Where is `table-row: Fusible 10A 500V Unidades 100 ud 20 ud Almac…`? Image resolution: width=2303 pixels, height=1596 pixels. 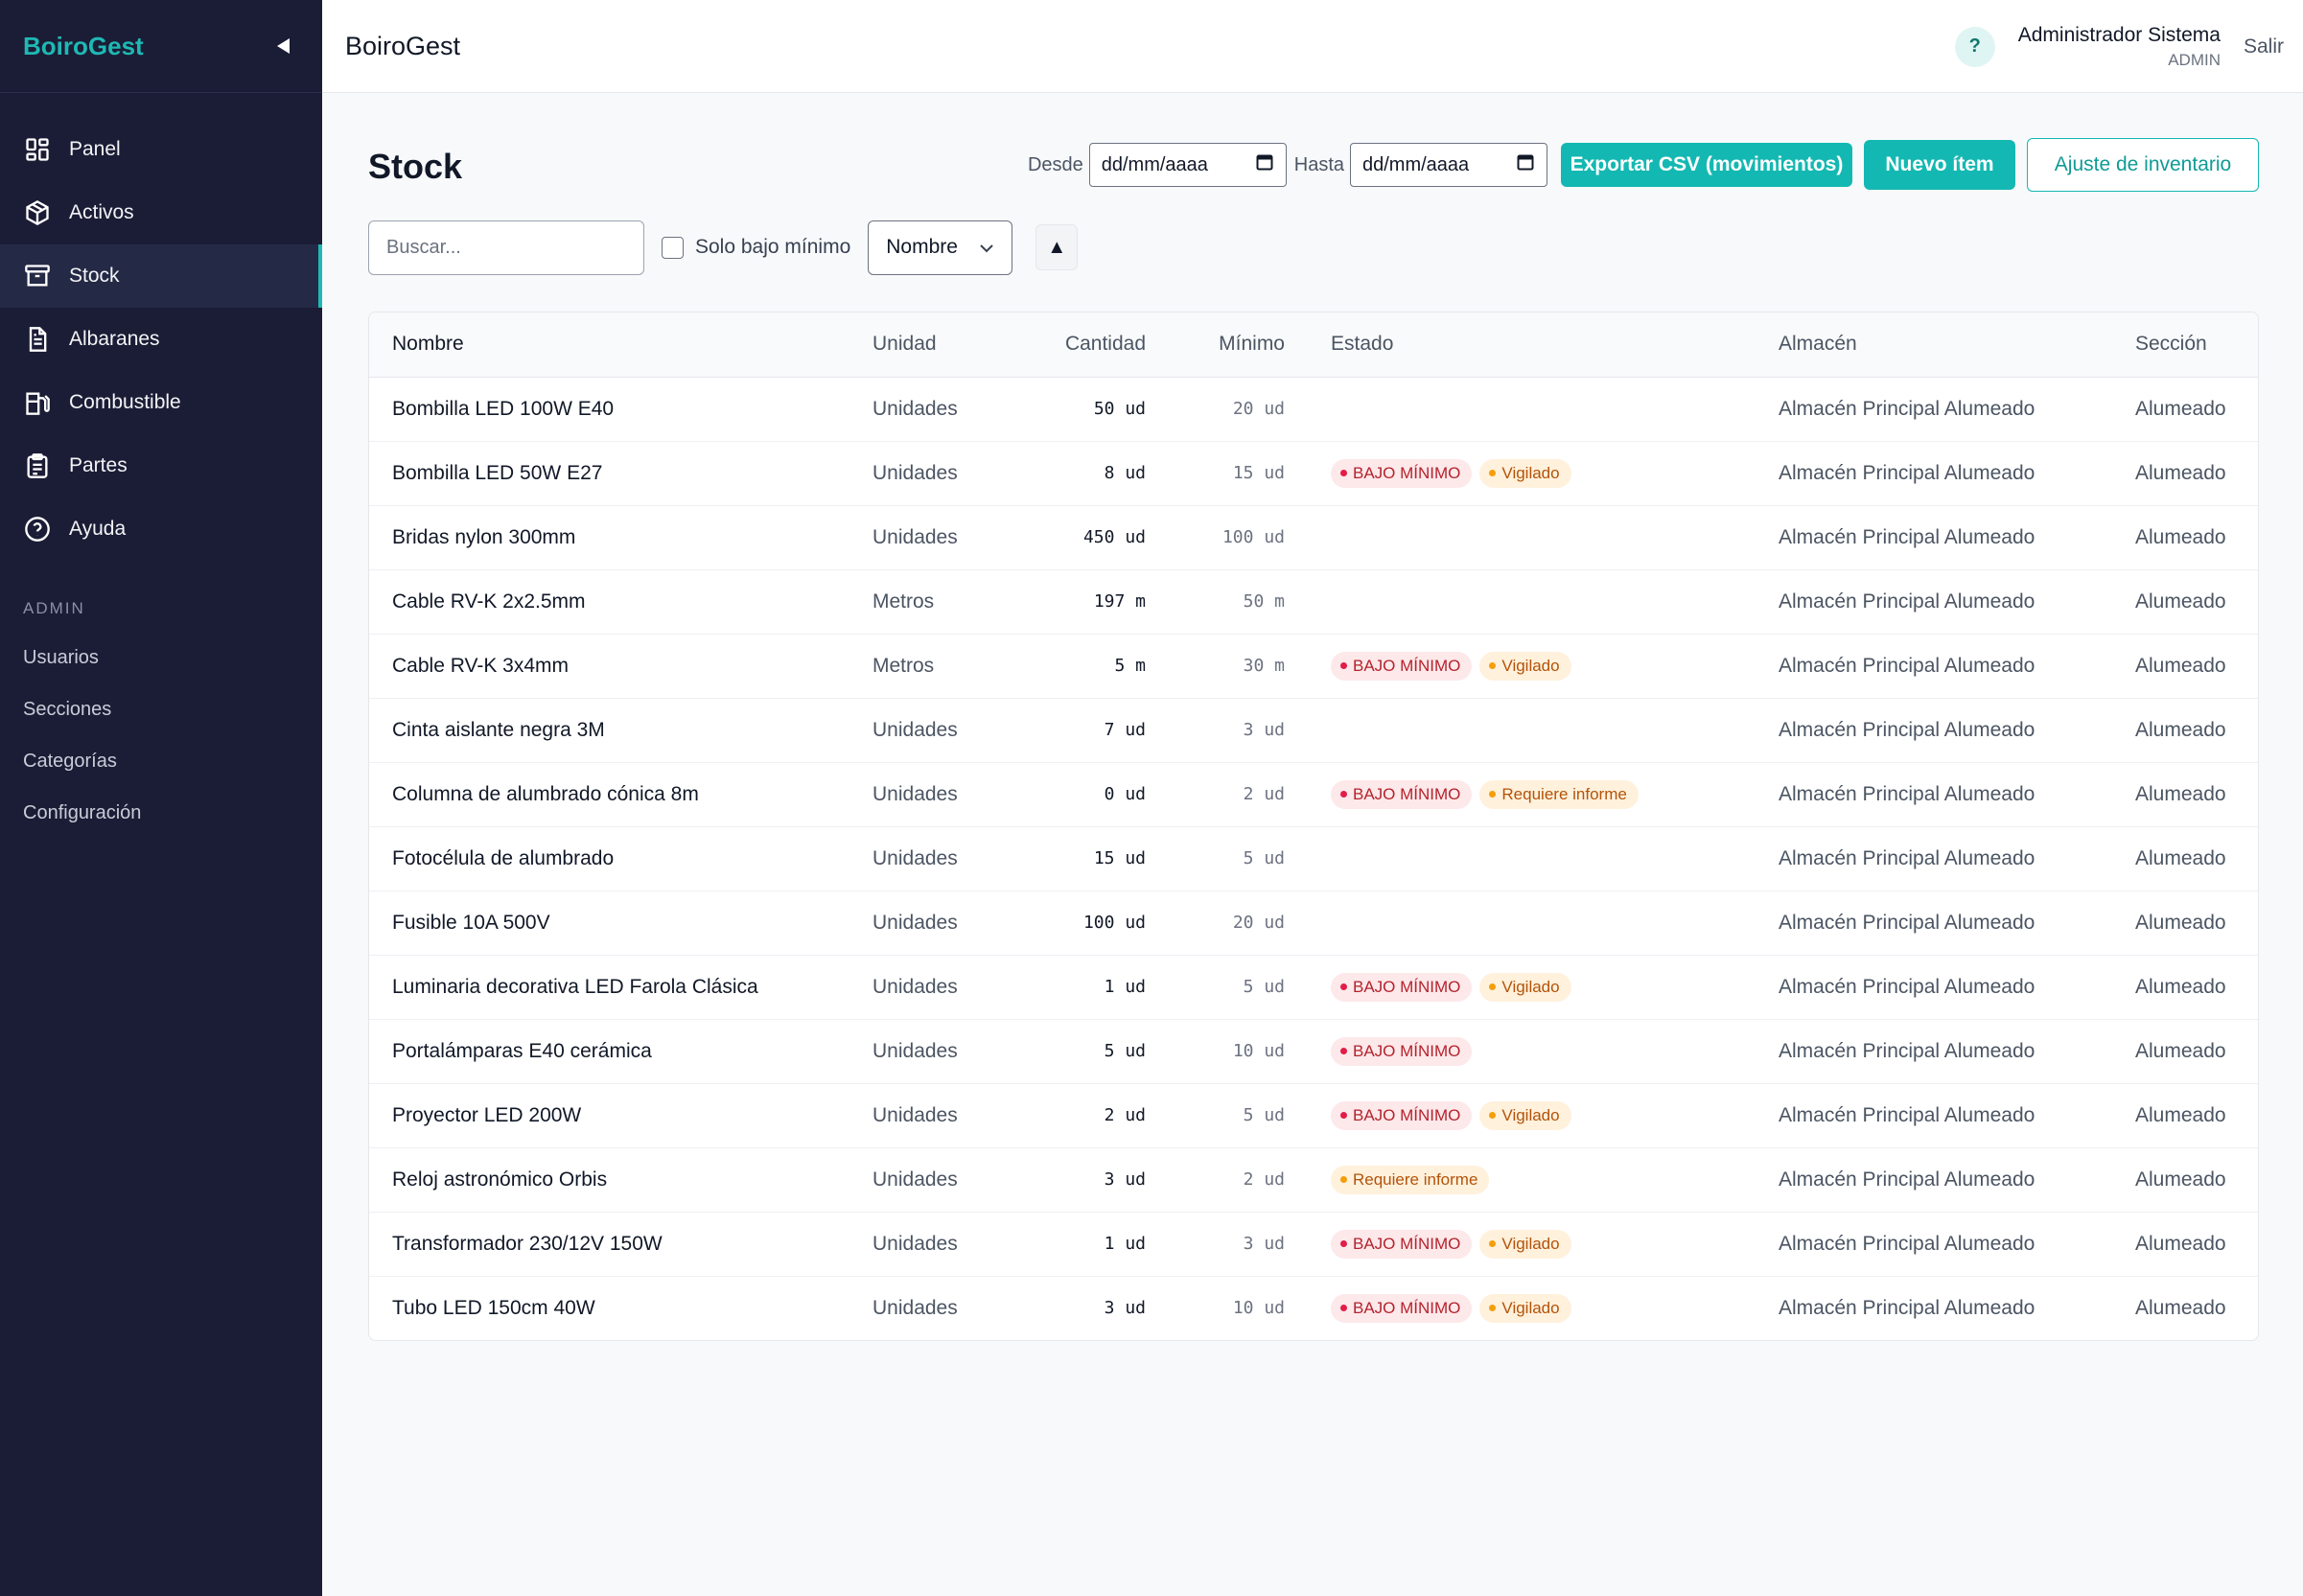
table-row: Fusible 10A 500V Unidades 100 ud 20 ud Almac… is located at coordinates (1313, 923).